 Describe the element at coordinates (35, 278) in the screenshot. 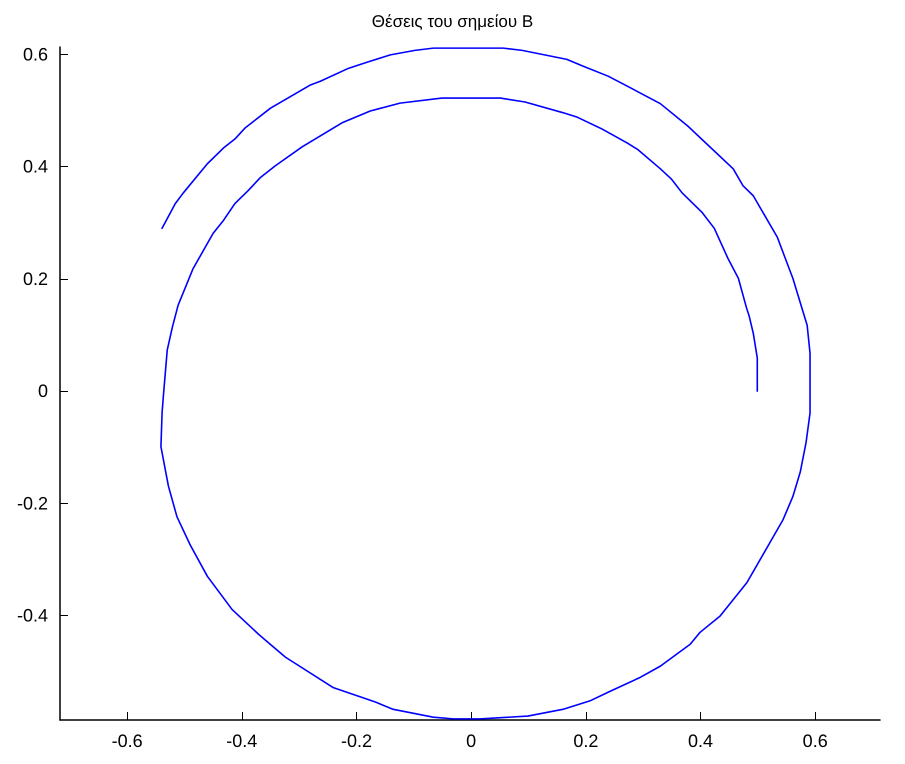

I see `y-tick-label: 0.2` at that location.